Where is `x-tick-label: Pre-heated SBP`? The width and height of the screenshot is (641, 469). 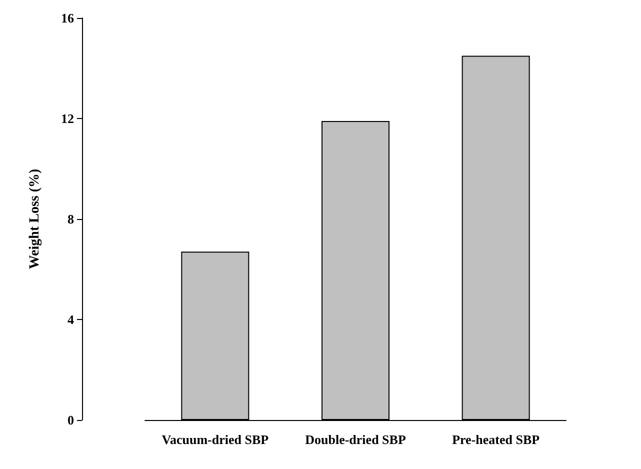
x-tick-label: Pre-heated SBP is located at coordinates (496, 439).